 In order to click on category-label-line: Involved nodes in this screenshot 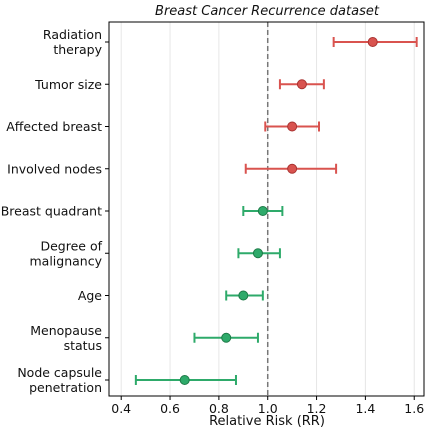, I will do `click(54, 168)`.